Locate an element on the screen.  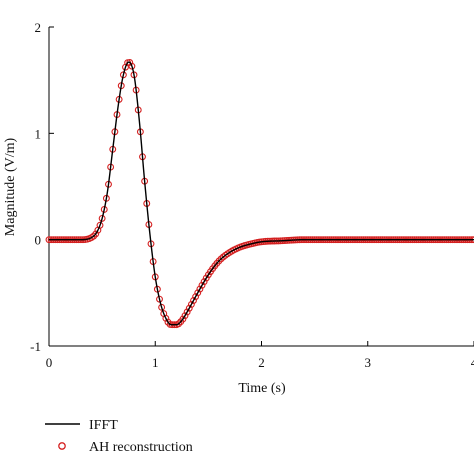
x-tick-label: 0 is located at coordinates (49, 362).